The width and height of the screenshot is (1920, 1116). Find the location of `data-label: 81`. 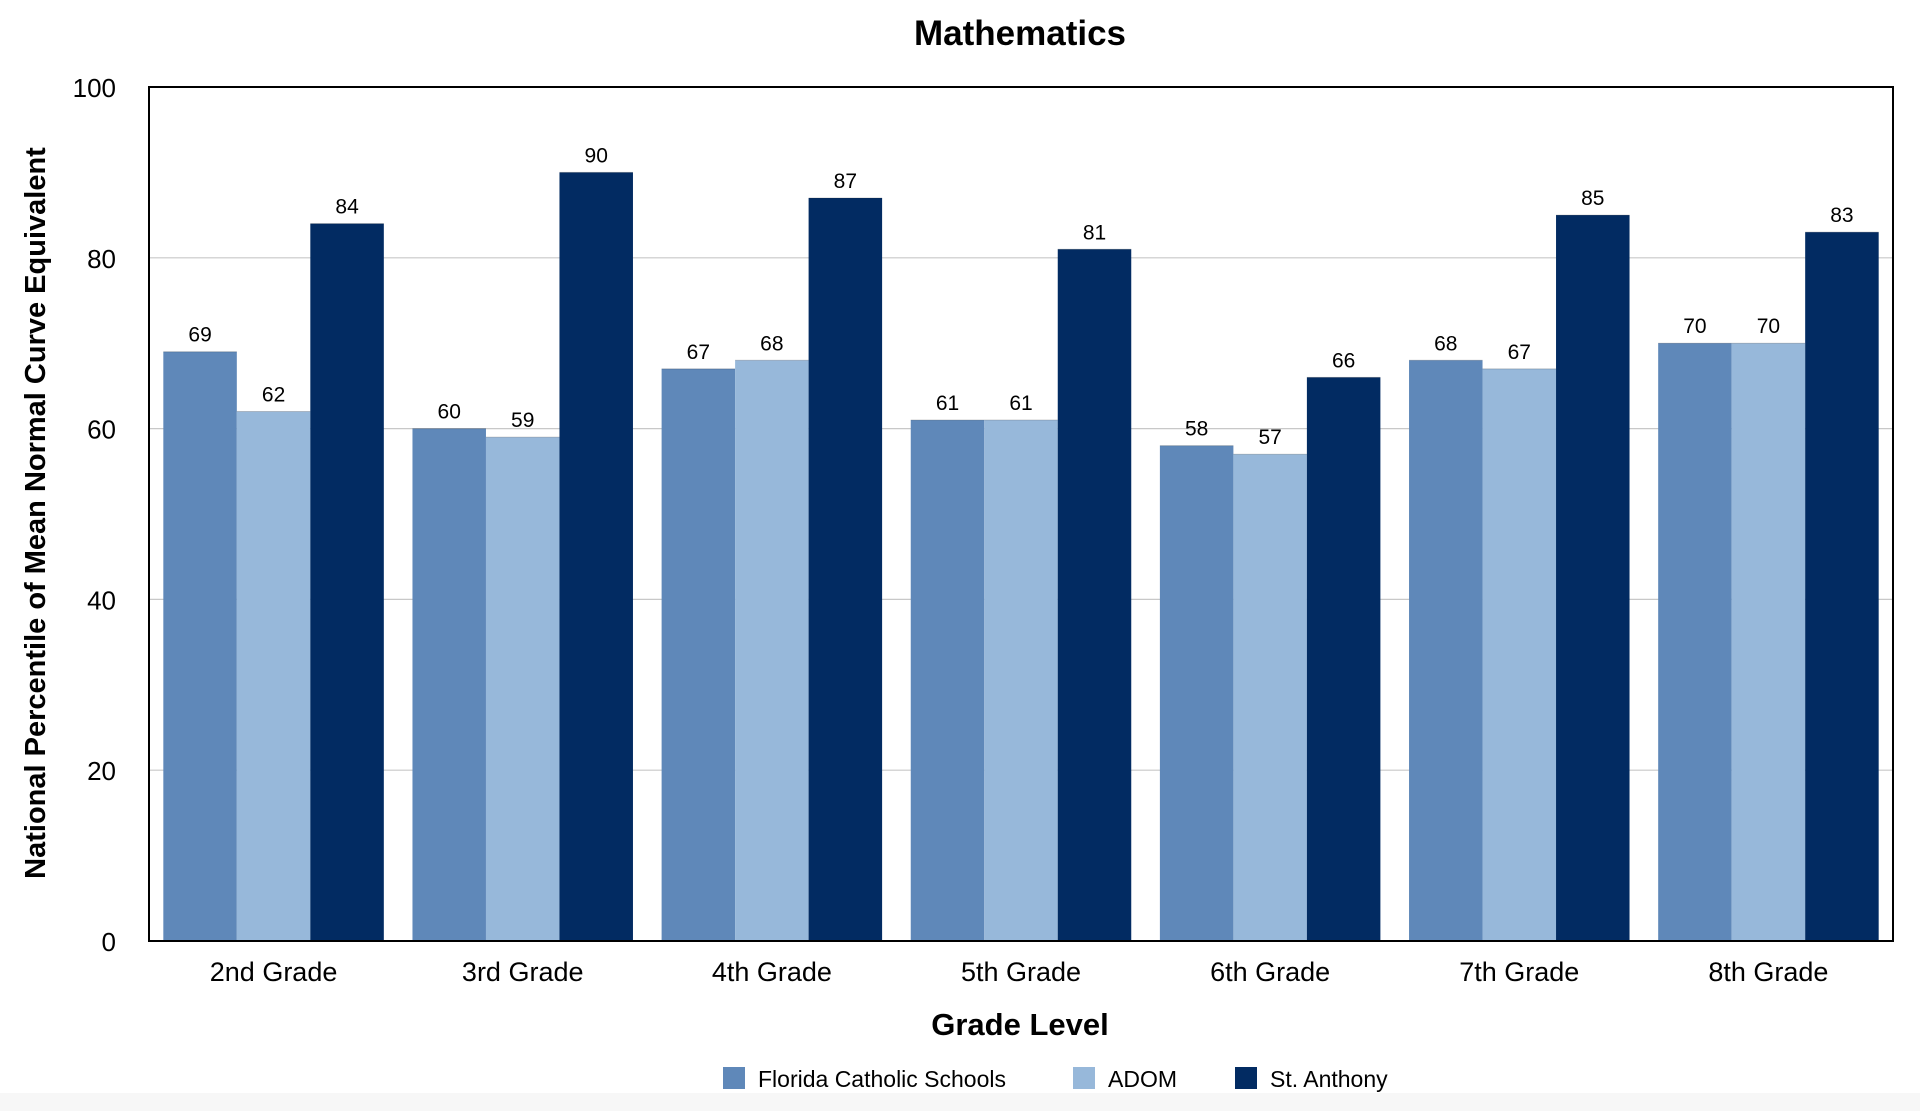

data-label: 81 is located at coordinates (1094, 232).